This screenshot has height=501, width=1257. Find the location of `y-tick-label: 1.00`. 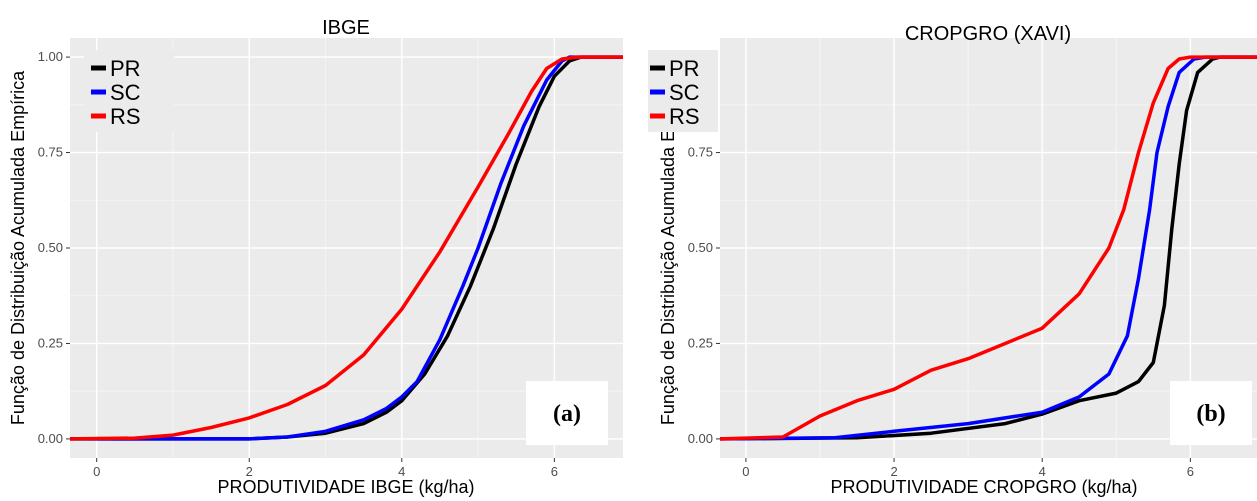

y-tick-label: 1.00 is located at coordinates (50, 56).